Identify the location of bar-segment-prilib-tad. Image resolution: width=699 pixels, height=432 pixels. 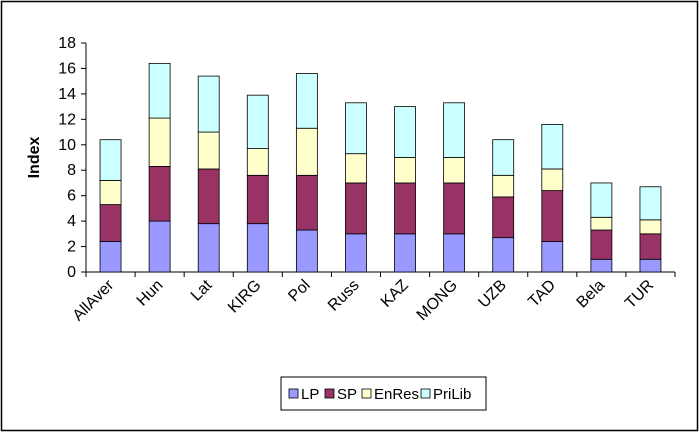
(552, 147).